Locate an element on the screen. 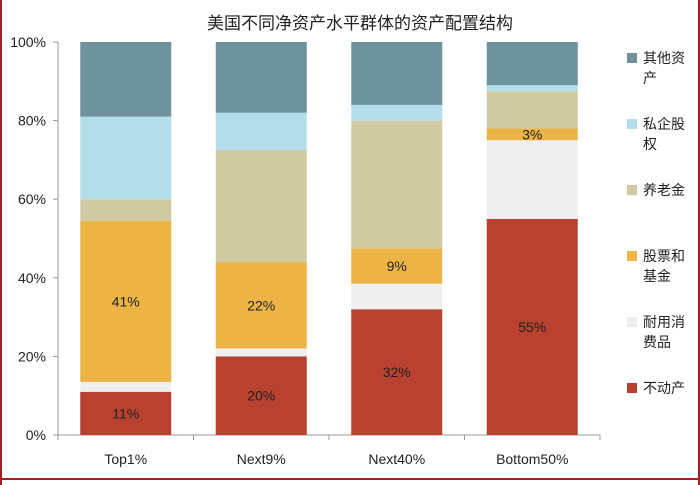 Image resolution: width=700 pixels, height=485 pixels. data-label: 3% is located at coordinates (532, 134).